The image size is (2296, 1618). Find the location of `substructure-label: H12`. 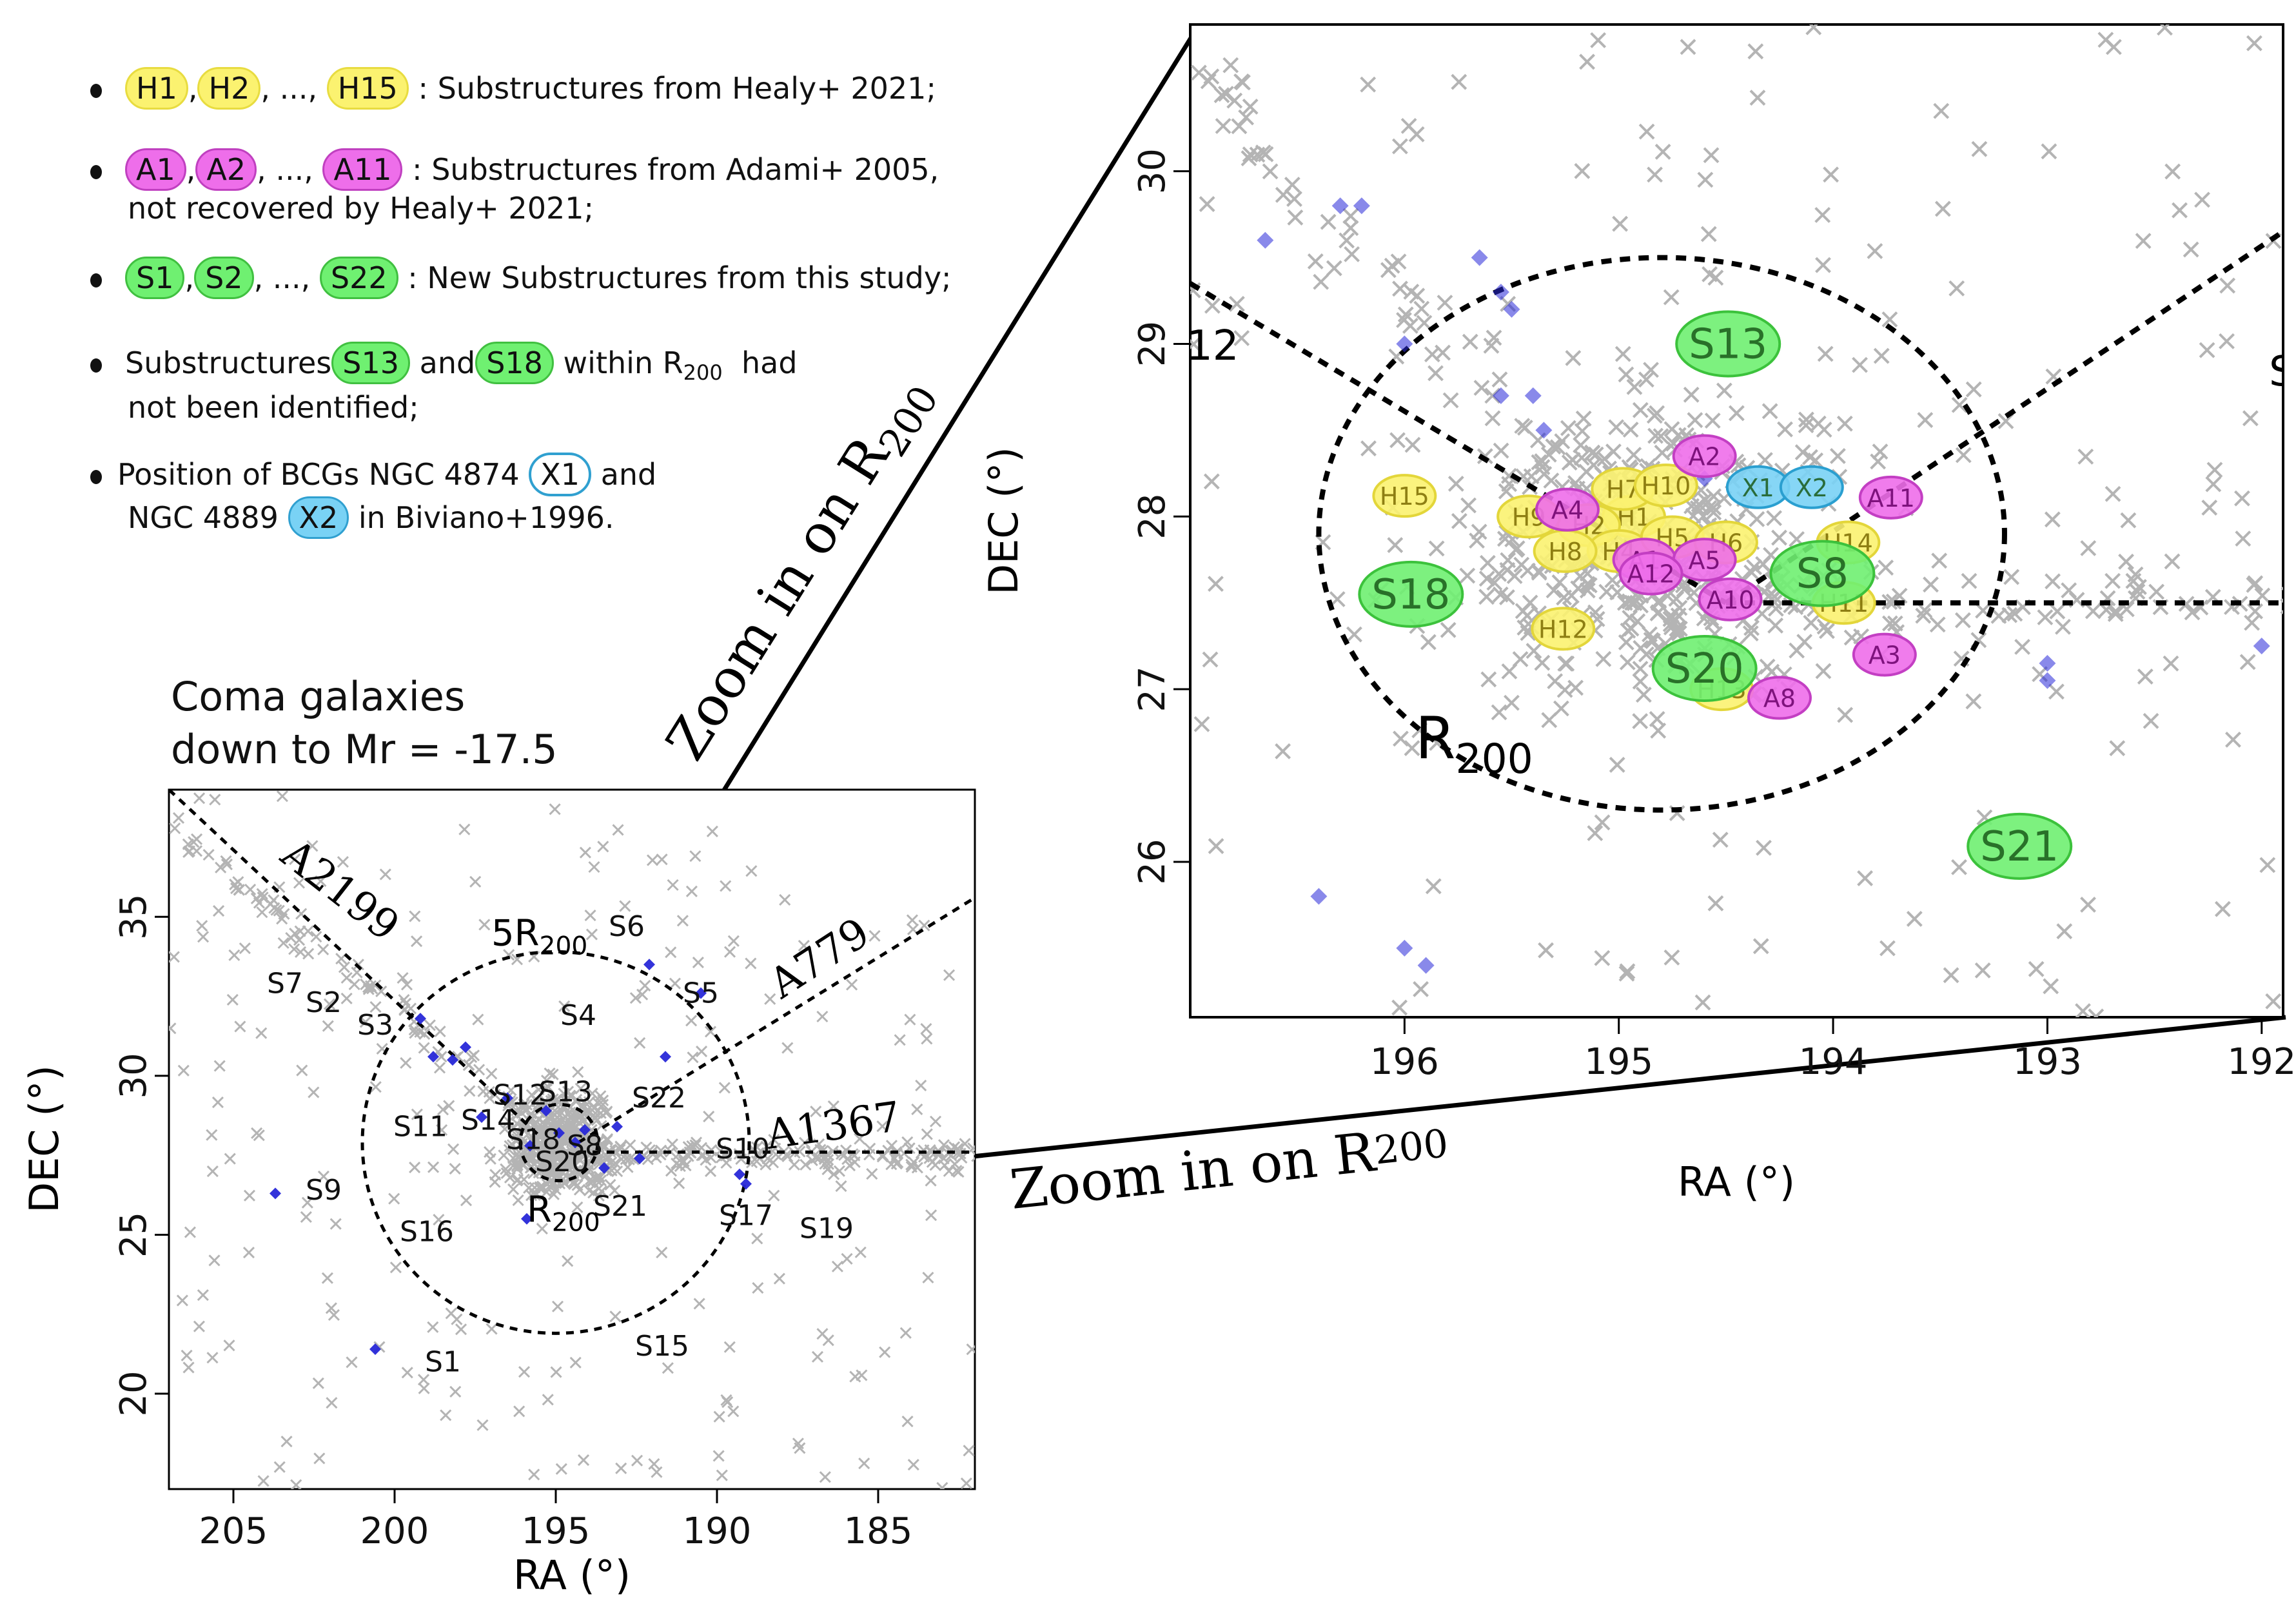

substructure-label: H12 is located at coordinates (1563, 629).